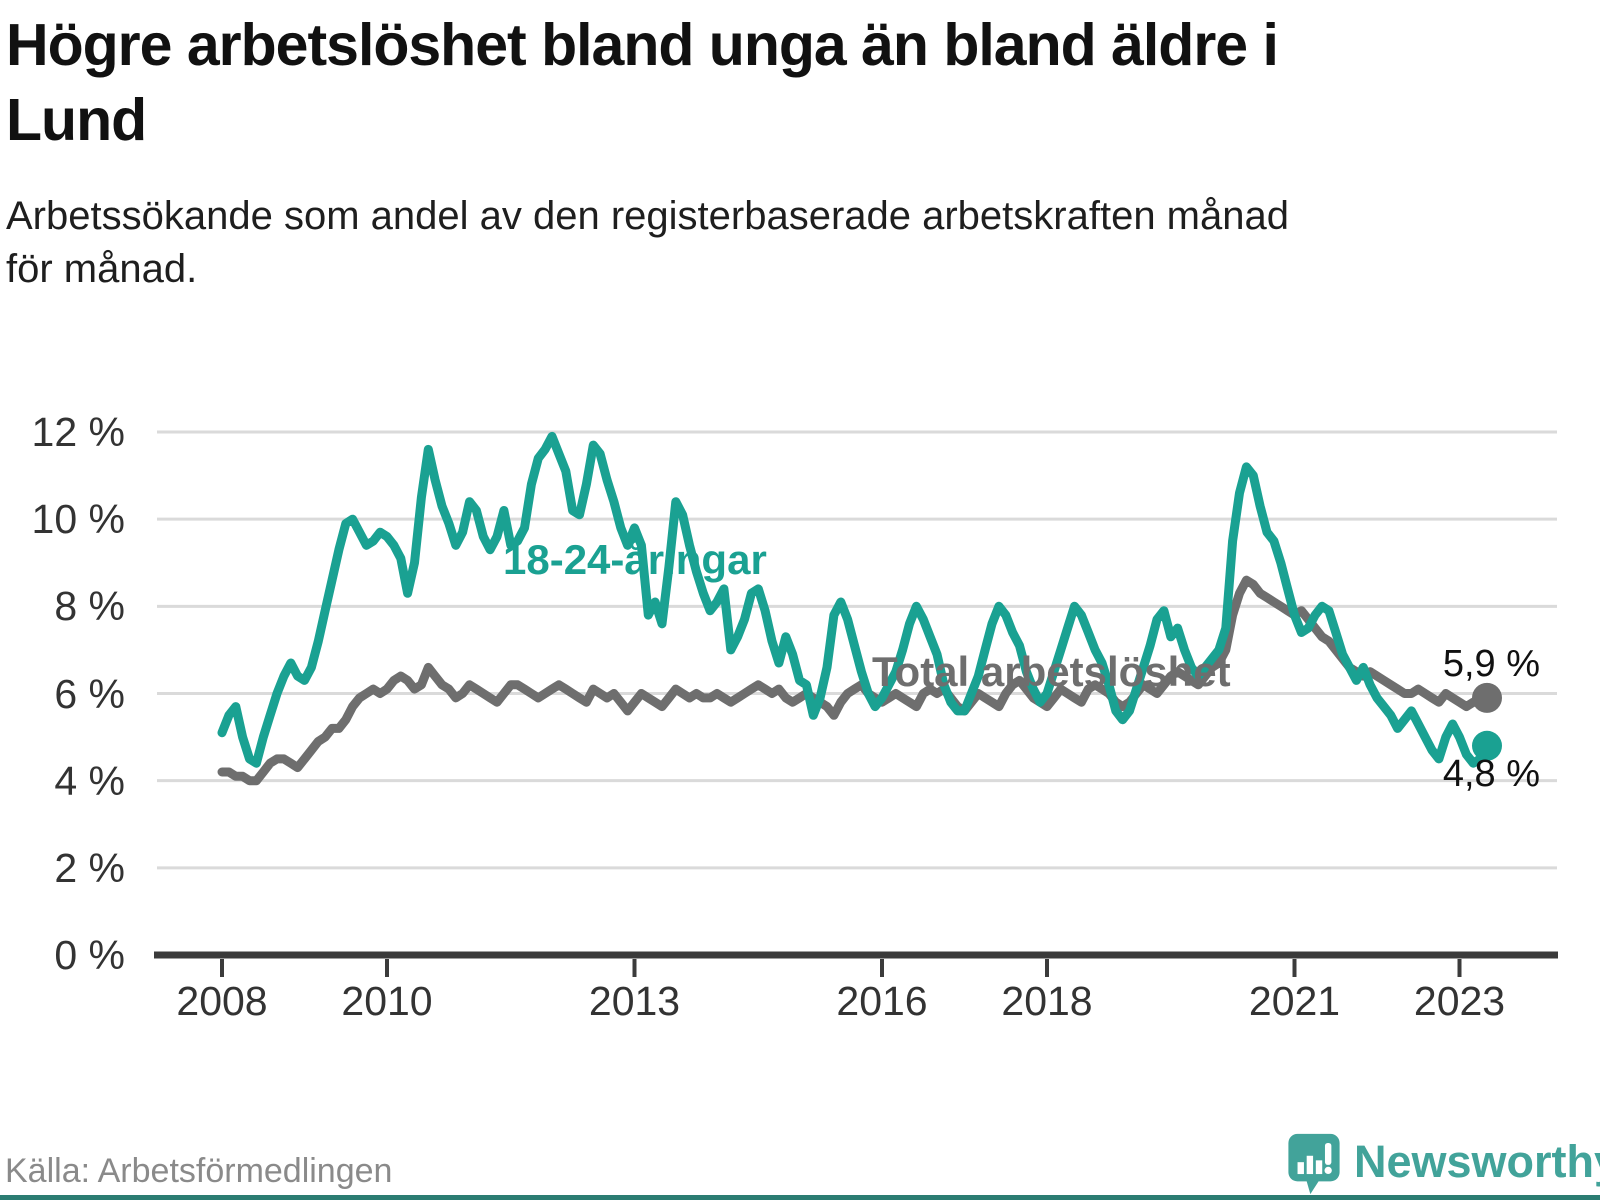  I want to click on value-label-youth: 4,8 %, so click(1491, 774).